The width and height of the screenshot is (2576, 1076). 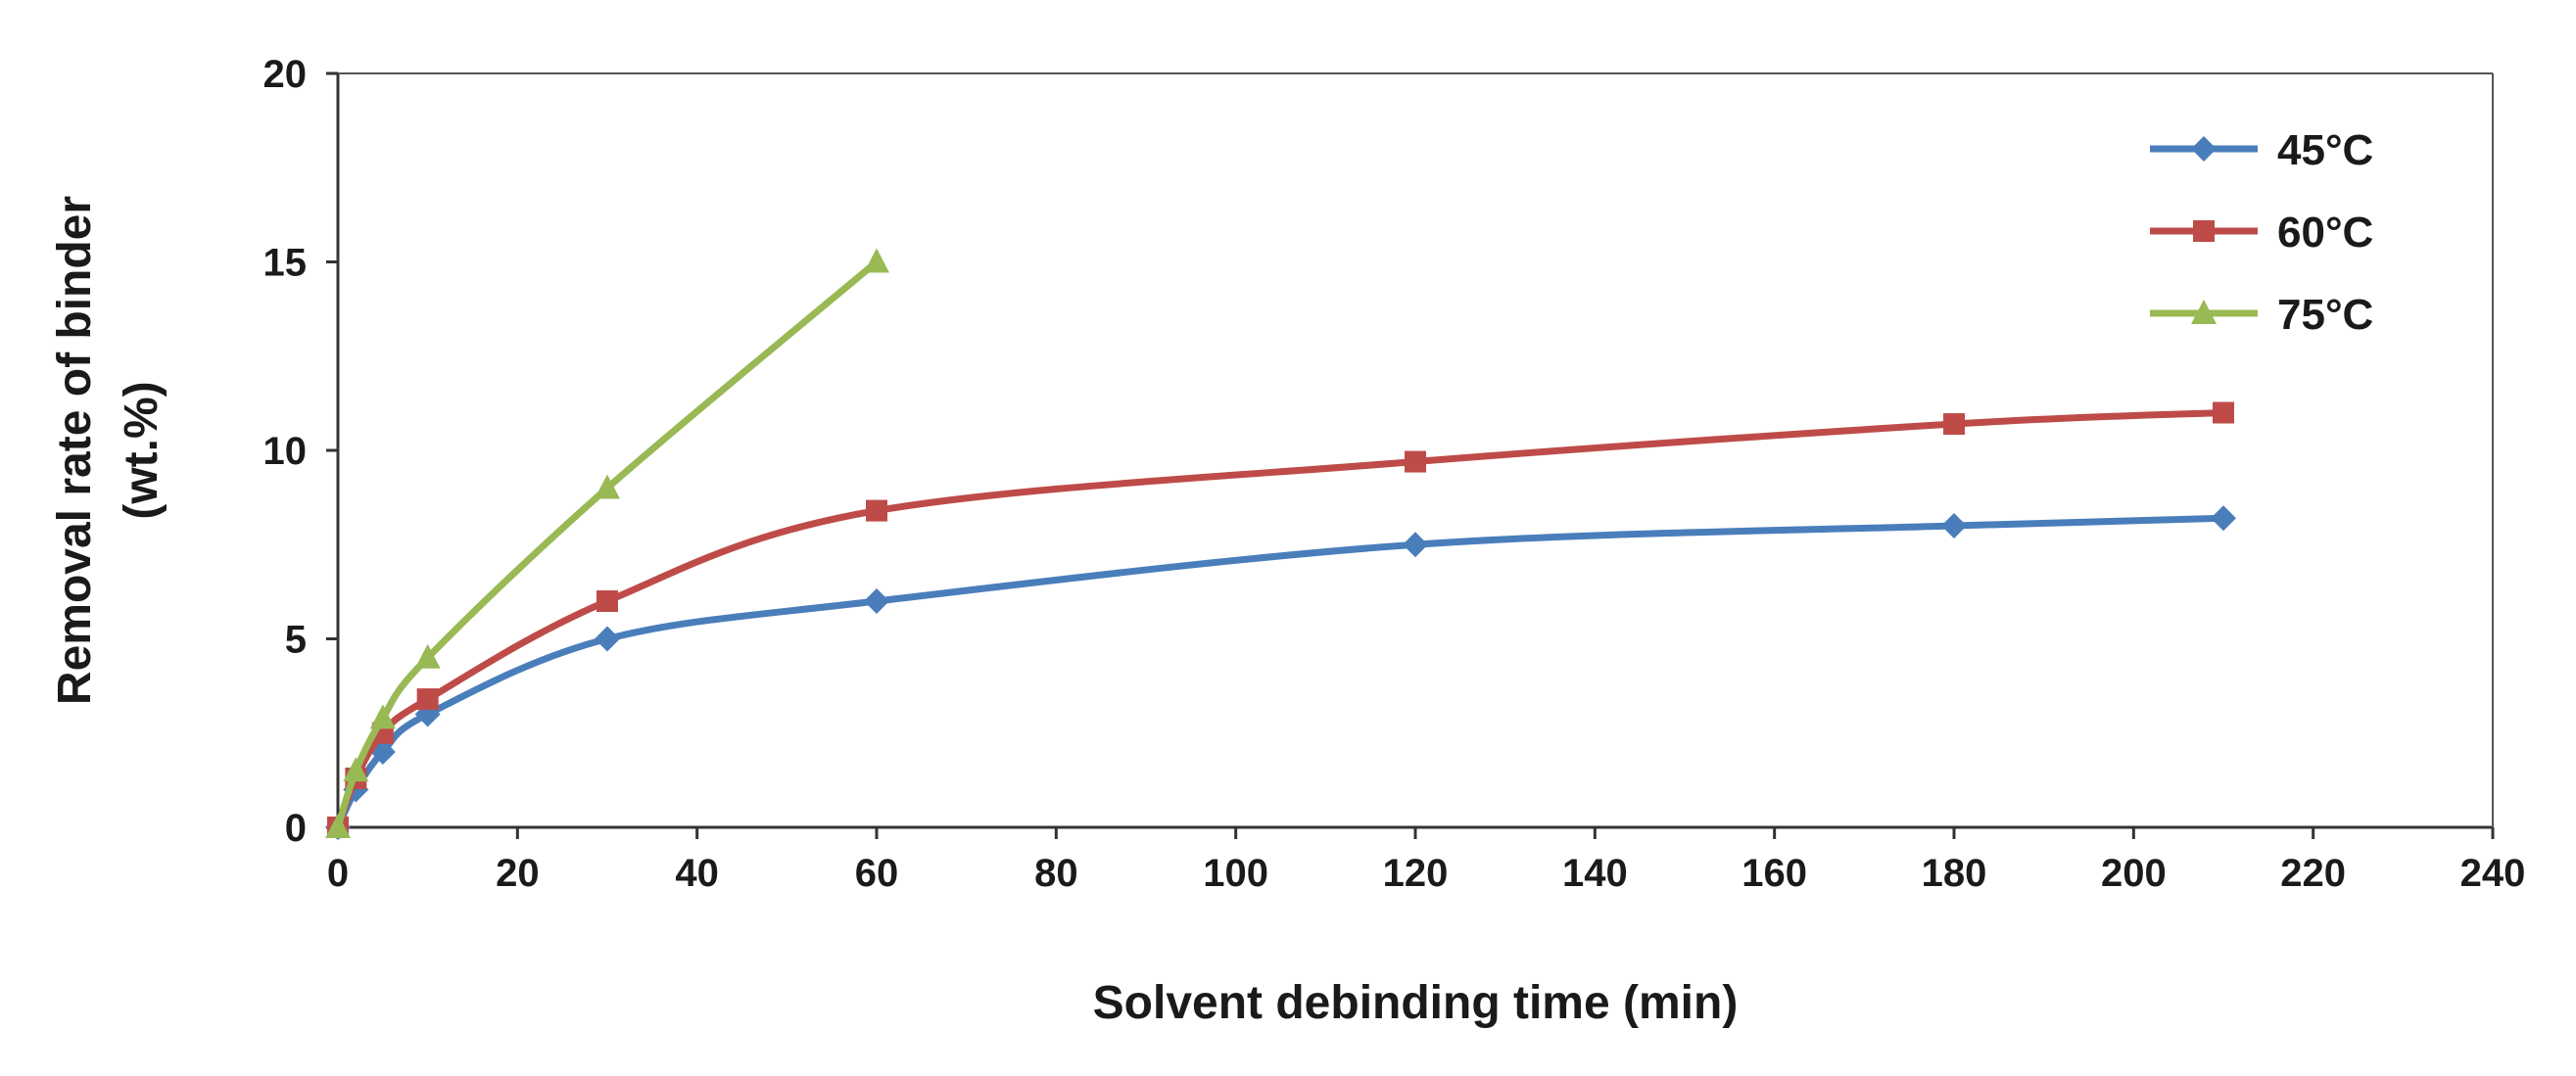 I want to click on x-tick-label: 240, so click(x=2493, y=874).